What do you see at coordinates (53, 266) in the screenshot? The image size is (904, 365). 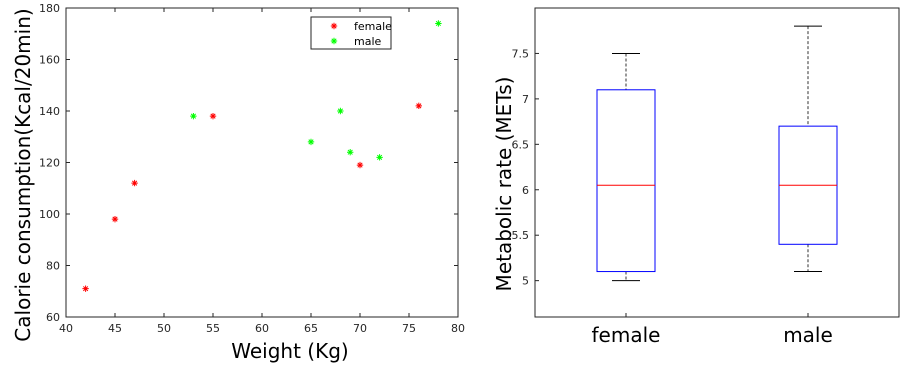 I see `y-tick-label: 80` at bounding box center [53, 266].